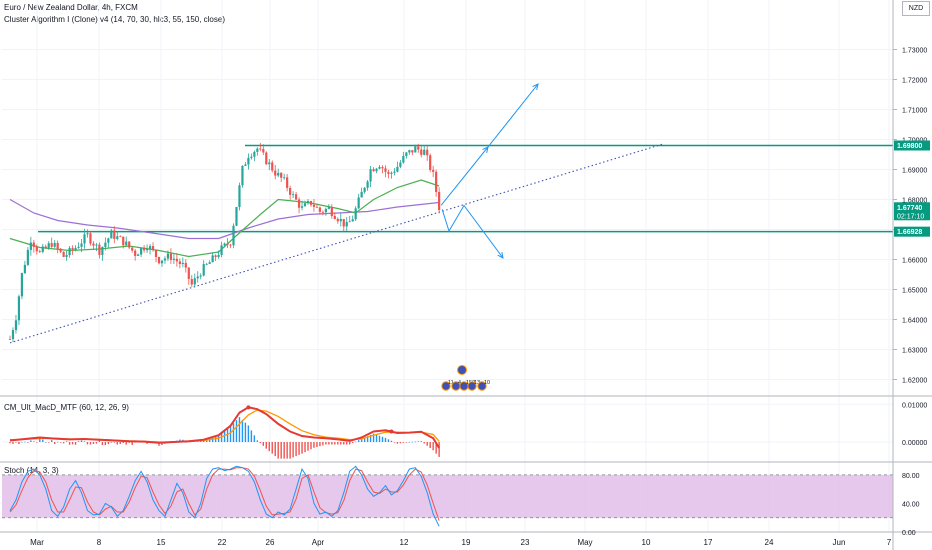 Image resolution: width=932 pixels, height=550 pixels. What do you see at coordinates (914, 261) in the screenshot?
I see `price-tick-label: 1.66000` at bounding box center [914, 261].